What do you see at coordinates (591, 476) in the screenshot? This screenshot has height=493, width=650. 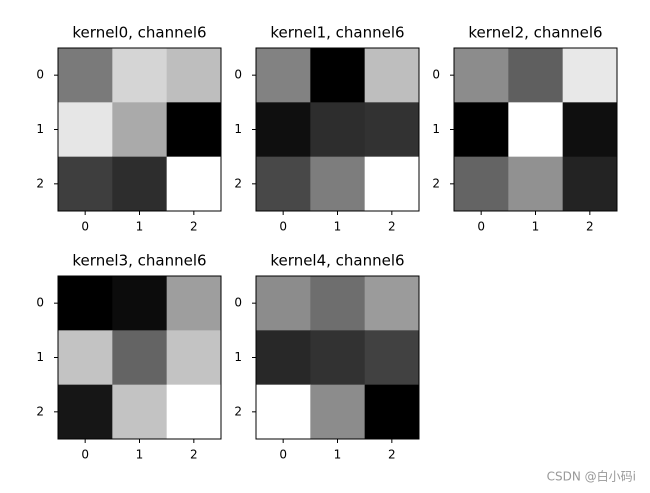 I see `watermark: CSDN @白小码i` at bounding box center [591, 476].